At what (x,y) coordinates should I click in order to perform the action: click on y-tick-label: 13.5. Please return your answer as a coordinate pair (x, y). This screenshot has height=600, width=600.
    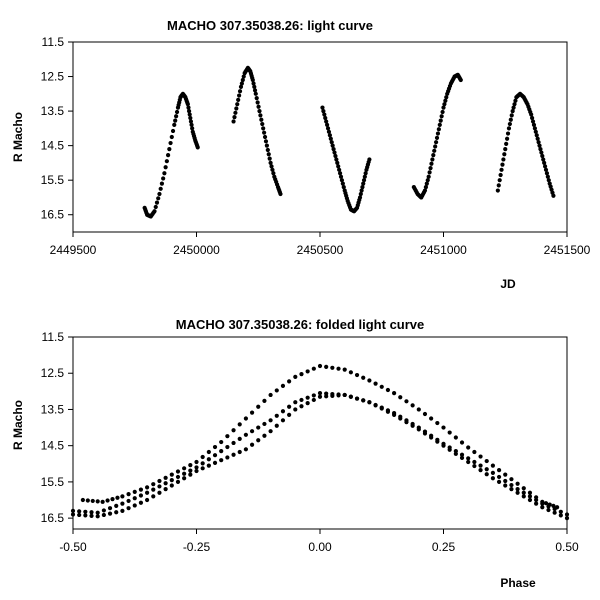
    Looking at the image, I should click on (53, 111).